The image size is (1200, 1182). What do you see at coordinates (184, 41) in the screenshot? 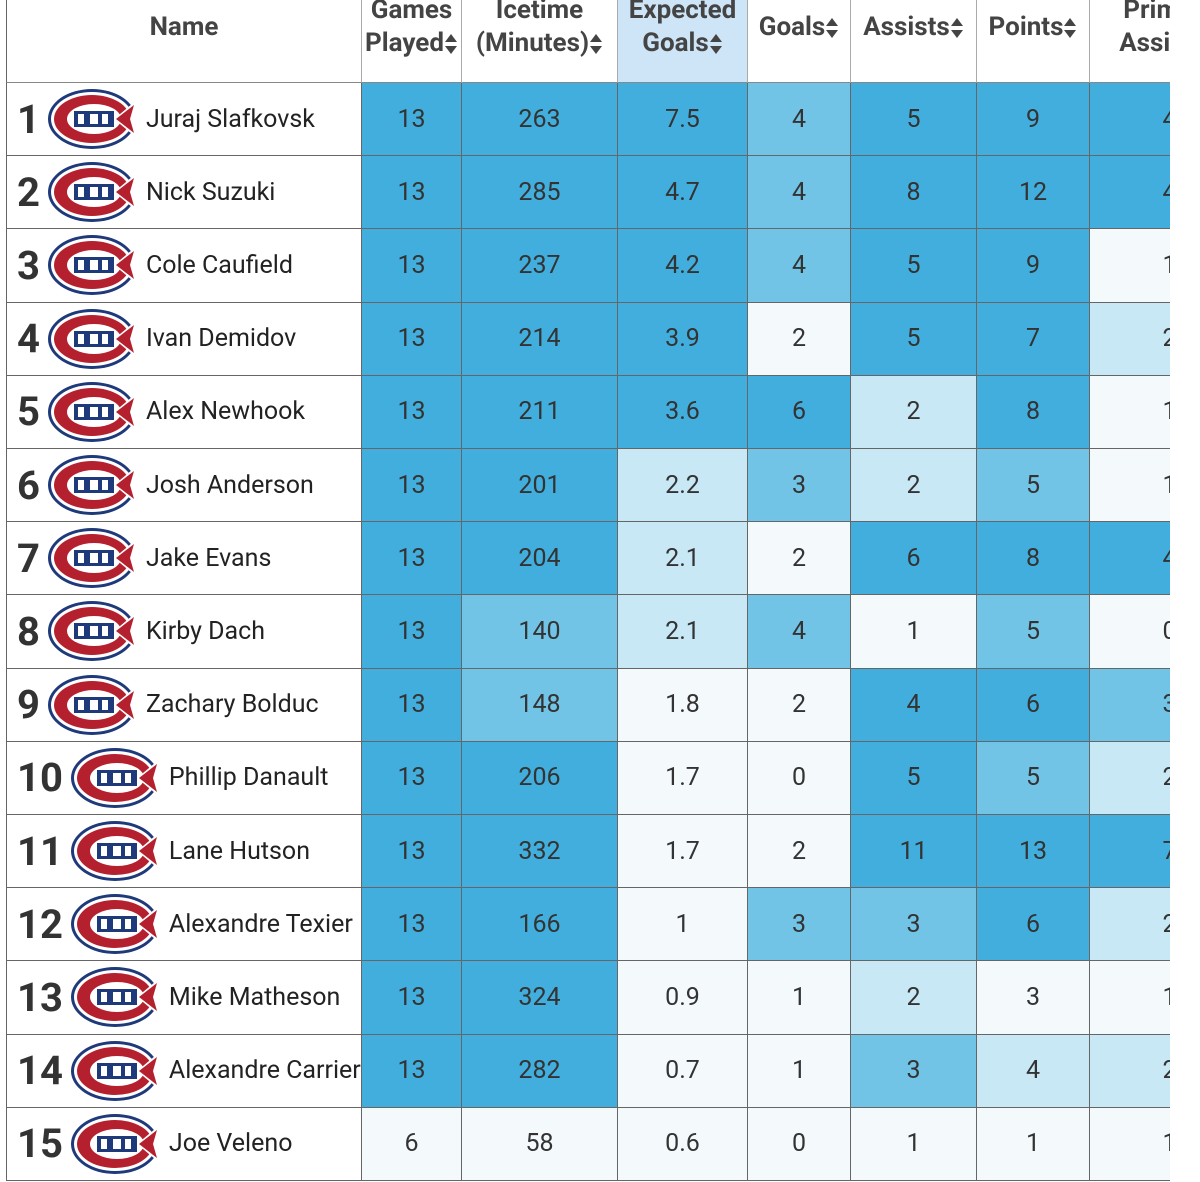
I see `column-header: Name` at bounding box center [184, 41].